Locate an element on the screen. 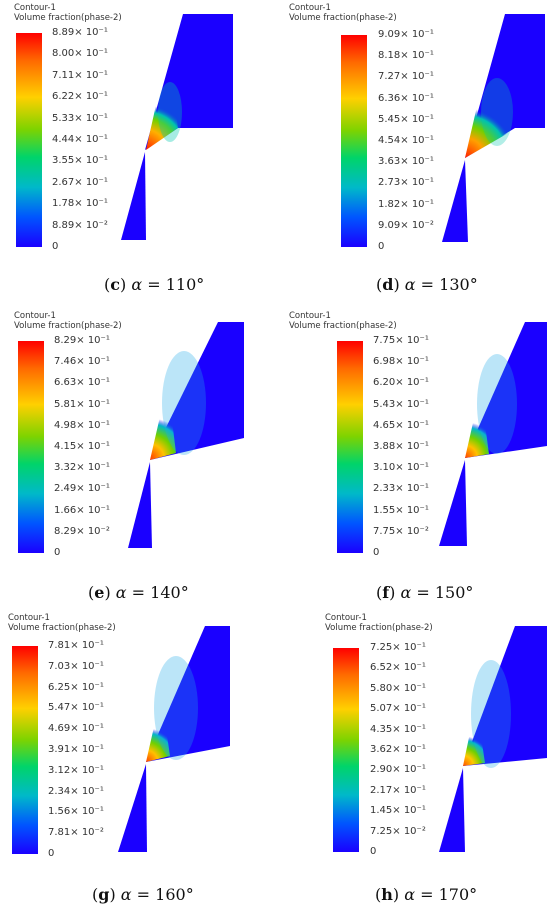 Image resolution: width=550 pixels, height=915 pixels. colorbar-tick-label: 2.34× 10⁻¹ is located at coordinates (76, 791).